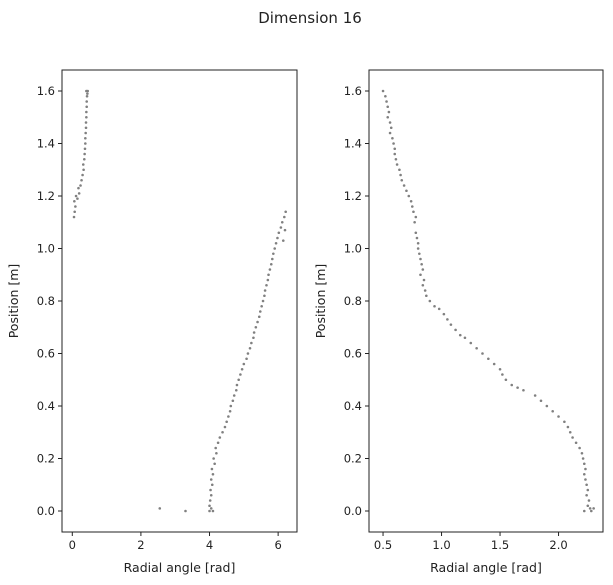  What do you see at coordinates (558, 545) in the screenshot?
I see `x-tick-label: 2.0` at bounding box center [558, 545].